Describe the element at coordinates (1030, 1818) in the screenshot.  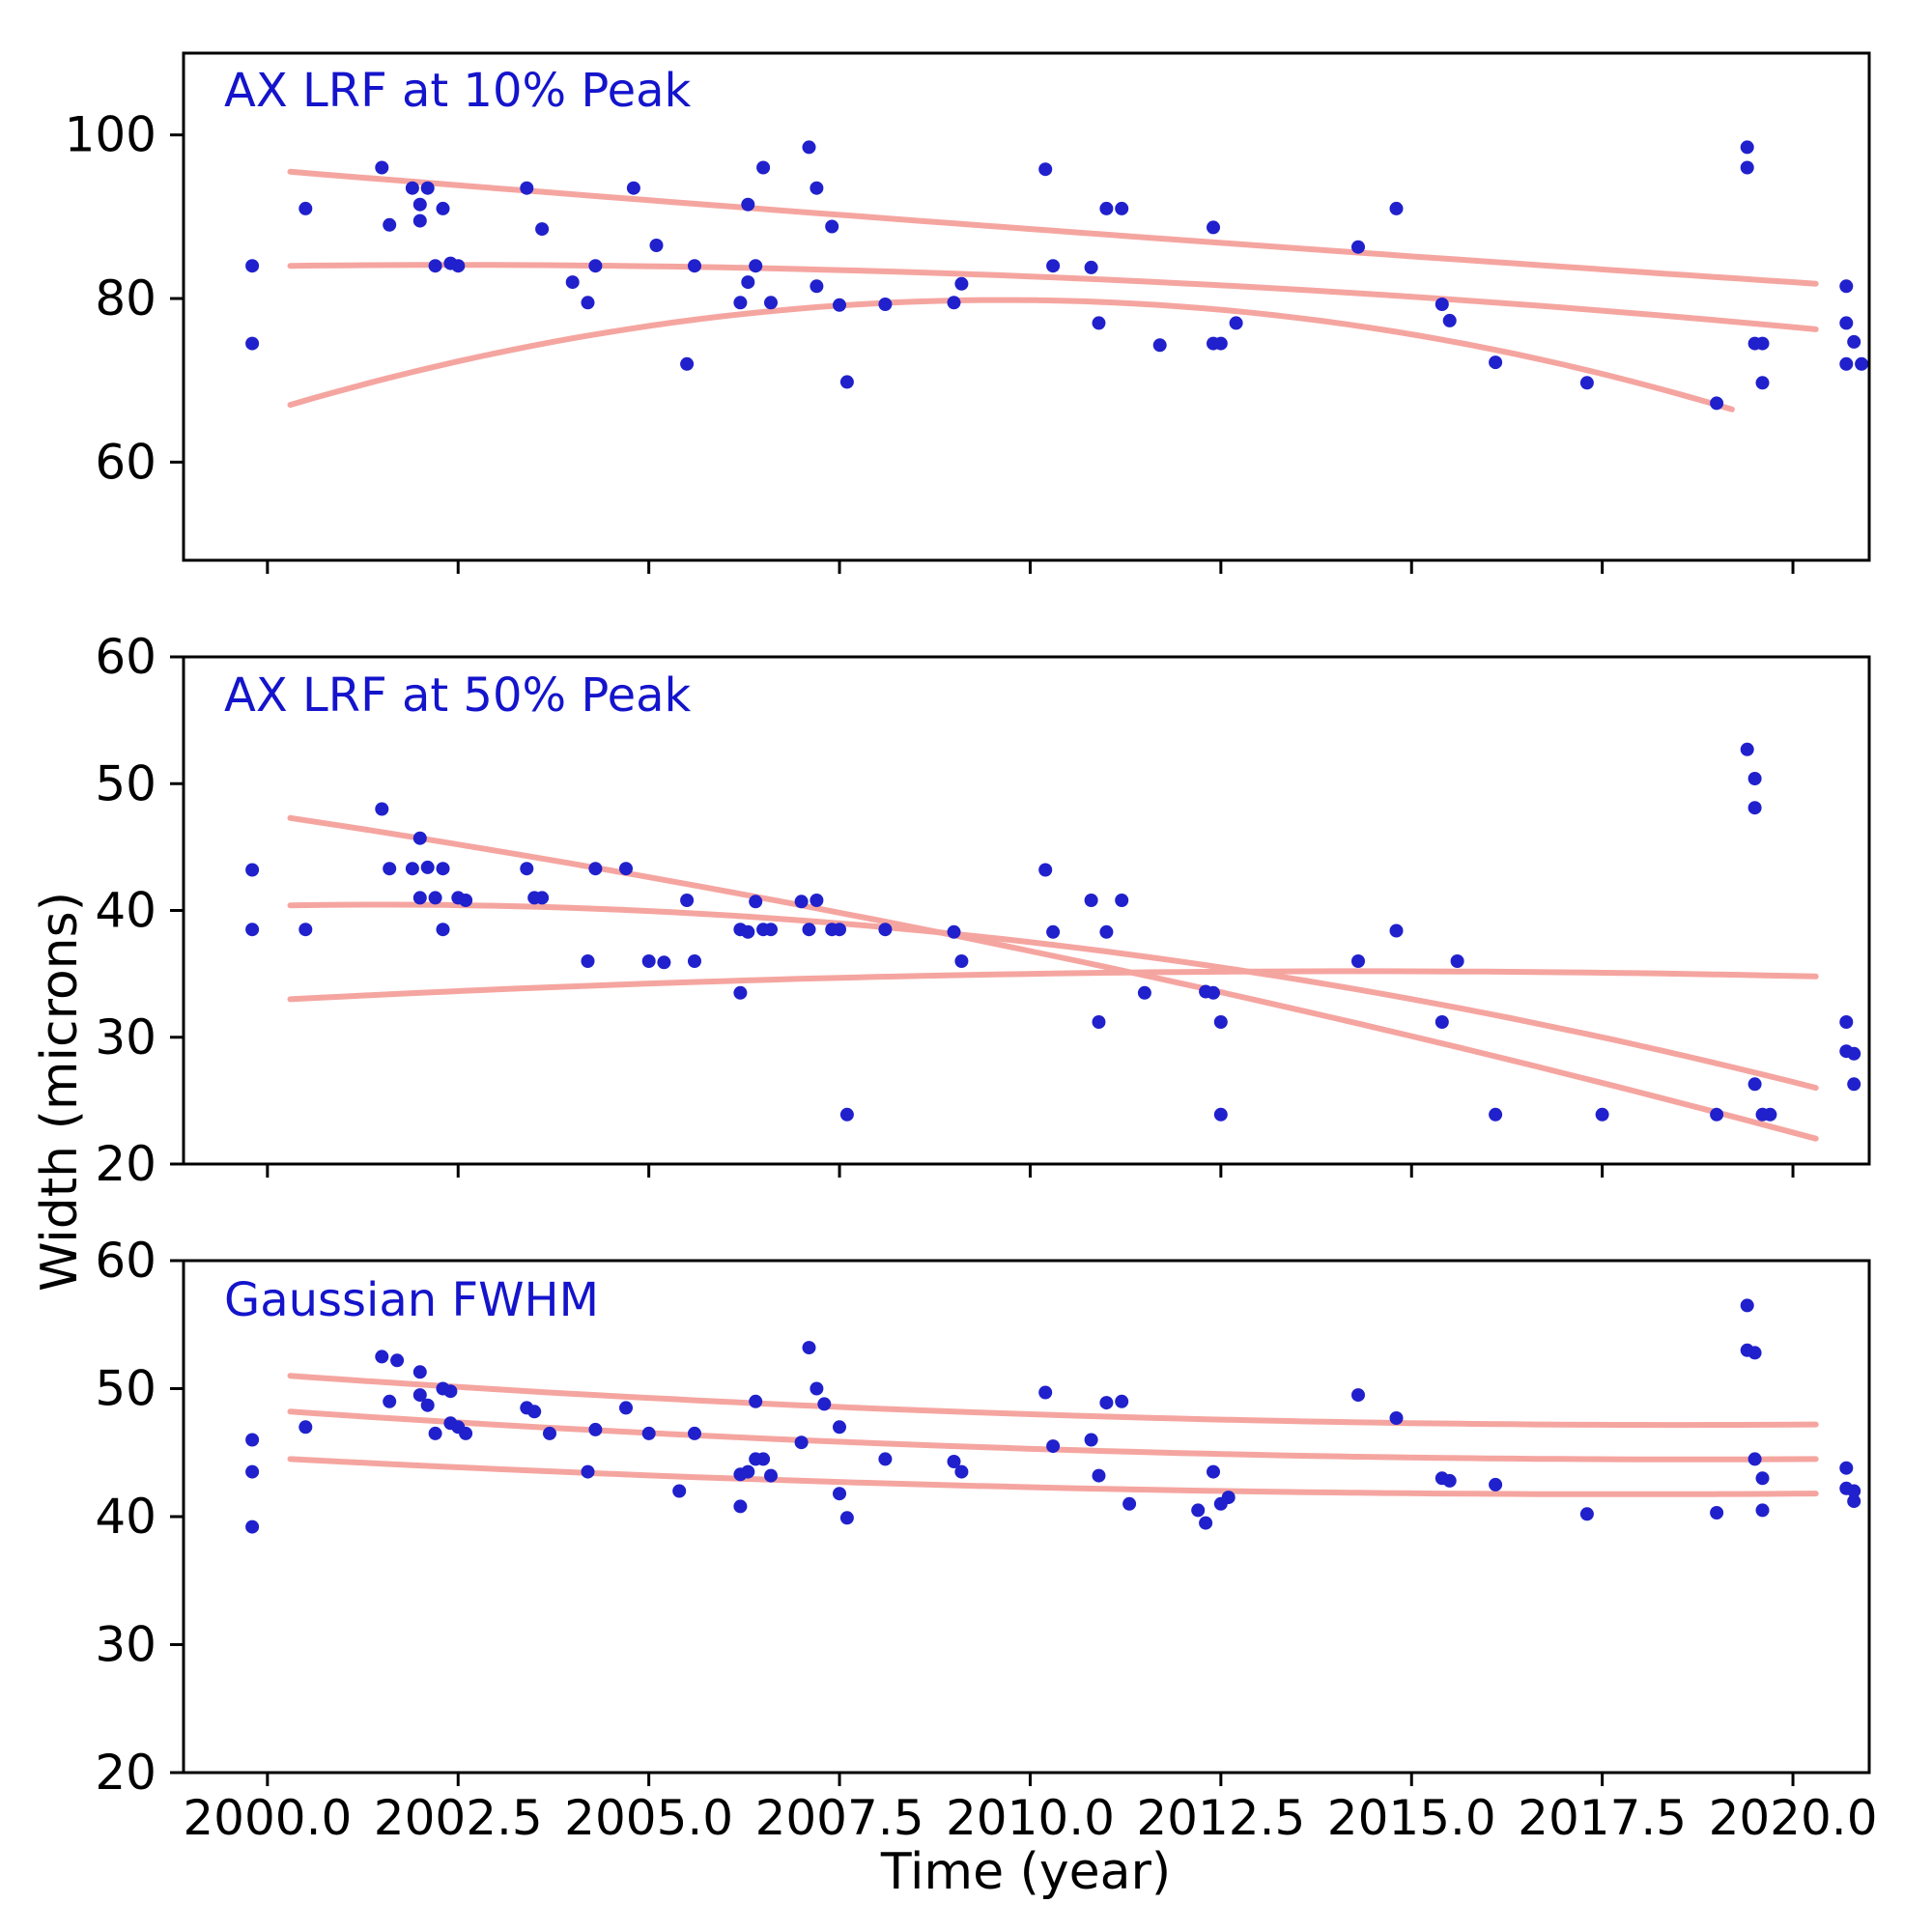
I see `x-tick-label: 2010.0` at that location.